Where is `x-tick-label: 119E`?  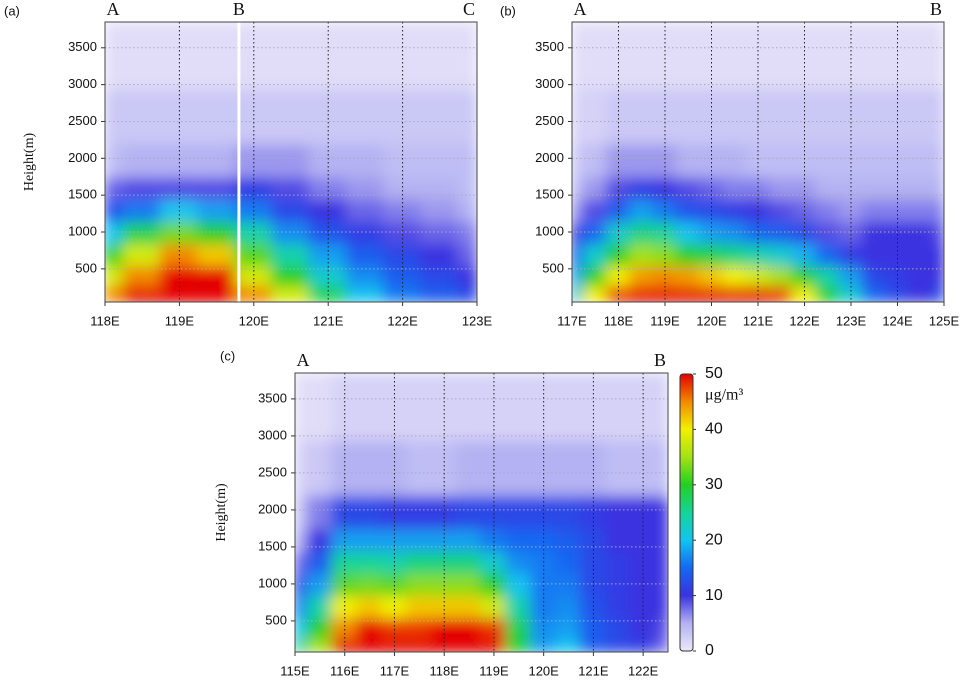
x-tick-label: 119E is located at coordinates (180, 320).